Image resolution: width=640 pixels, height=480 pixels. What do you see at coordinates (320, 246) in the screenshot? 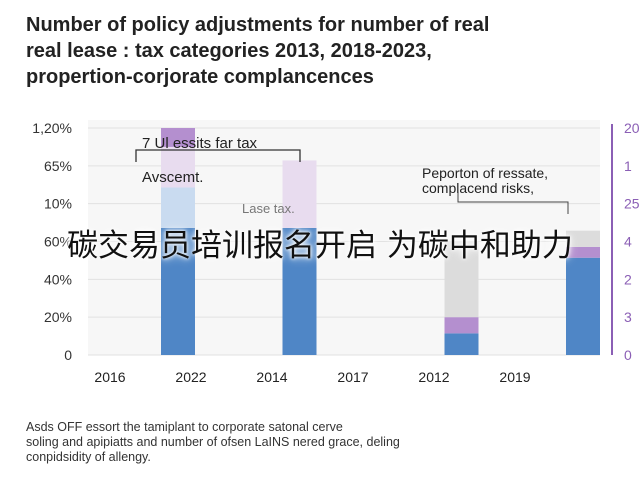
I see `overlay-caption: 碳交易员培训报名开启 为碳中和助力` at bounding box center [320, 246].